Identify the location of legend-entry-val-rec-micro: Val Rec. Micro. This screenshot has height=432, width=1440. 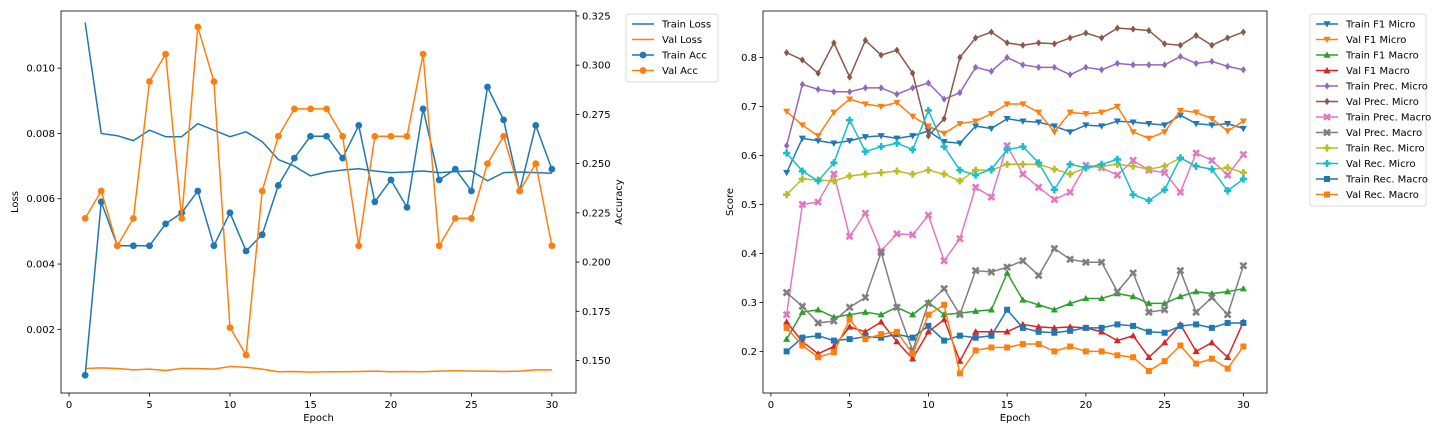
(1366, 164).